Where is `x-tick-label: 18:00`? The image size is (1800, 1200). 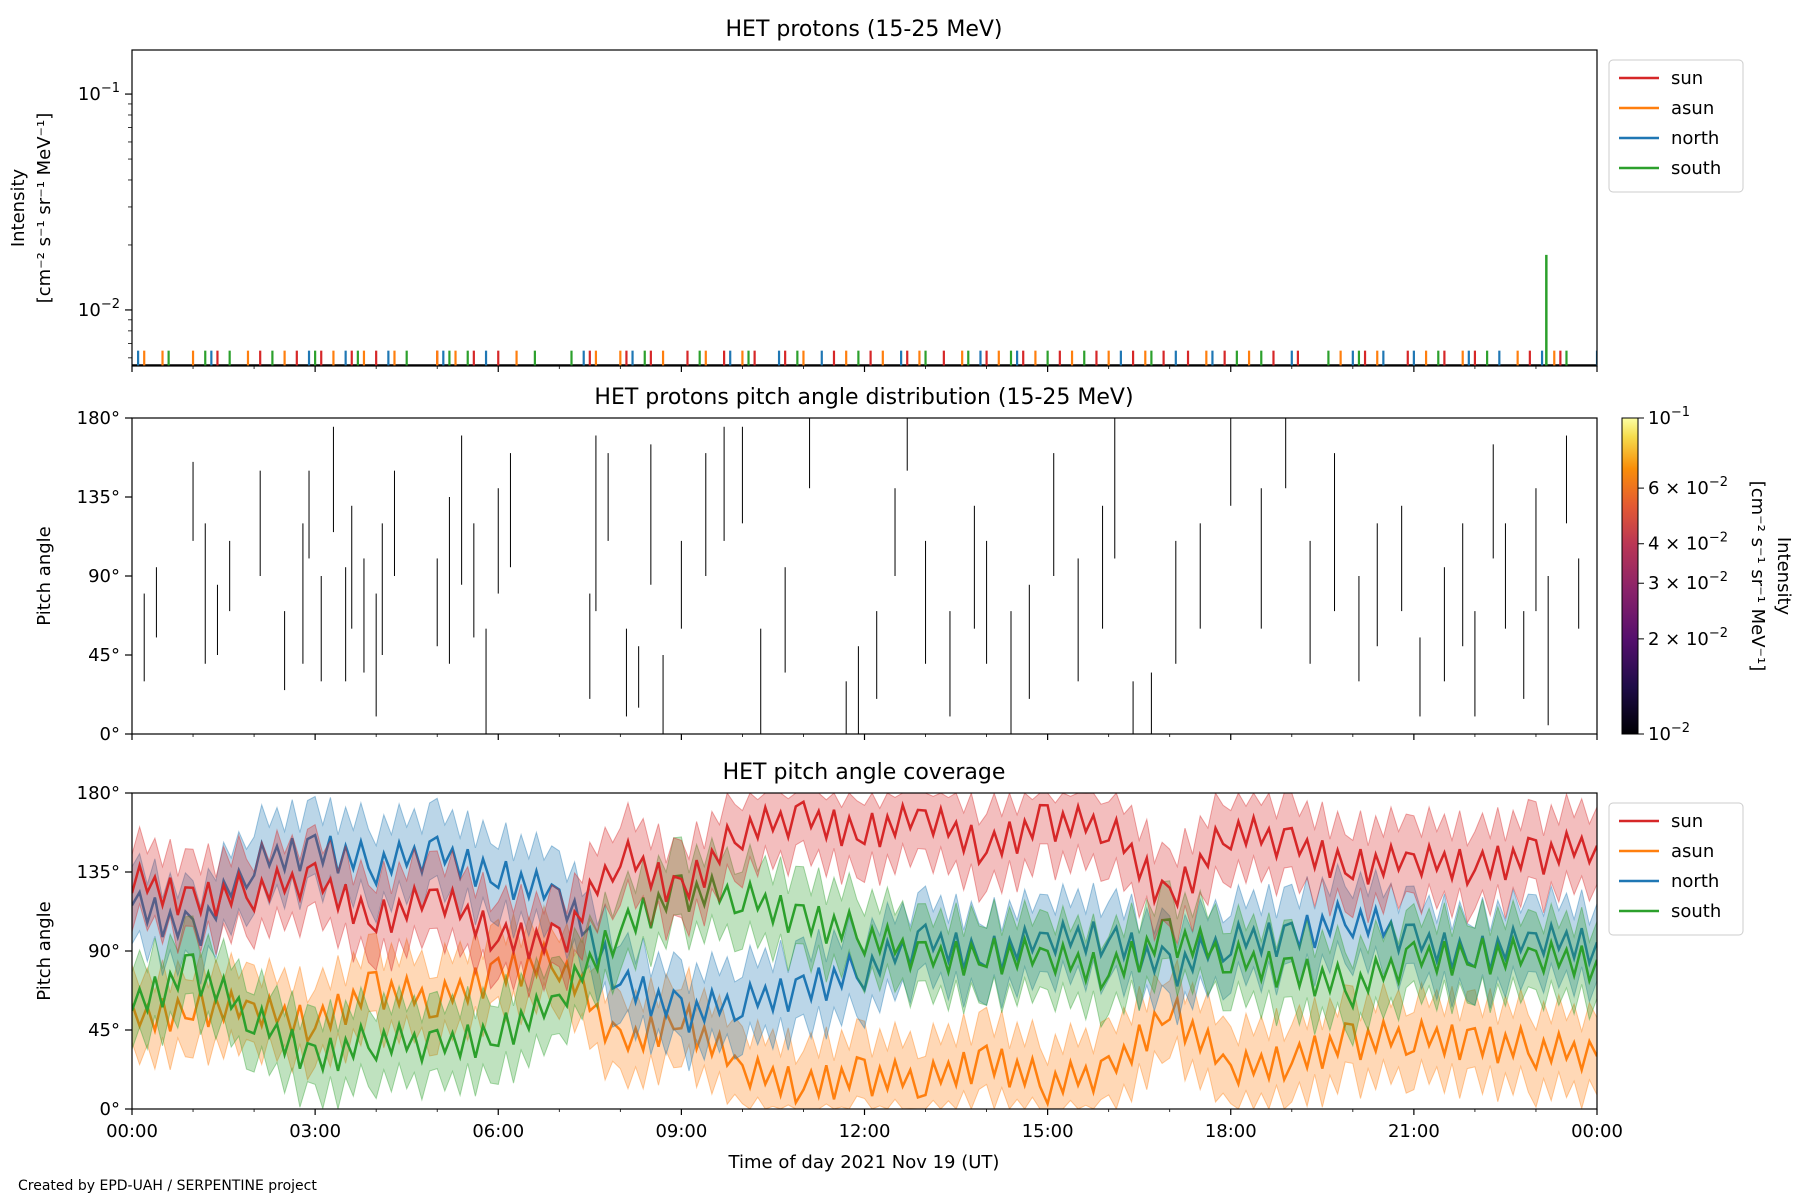 x-tick-label: 18:00 is located at coordinates (1231, 1131).